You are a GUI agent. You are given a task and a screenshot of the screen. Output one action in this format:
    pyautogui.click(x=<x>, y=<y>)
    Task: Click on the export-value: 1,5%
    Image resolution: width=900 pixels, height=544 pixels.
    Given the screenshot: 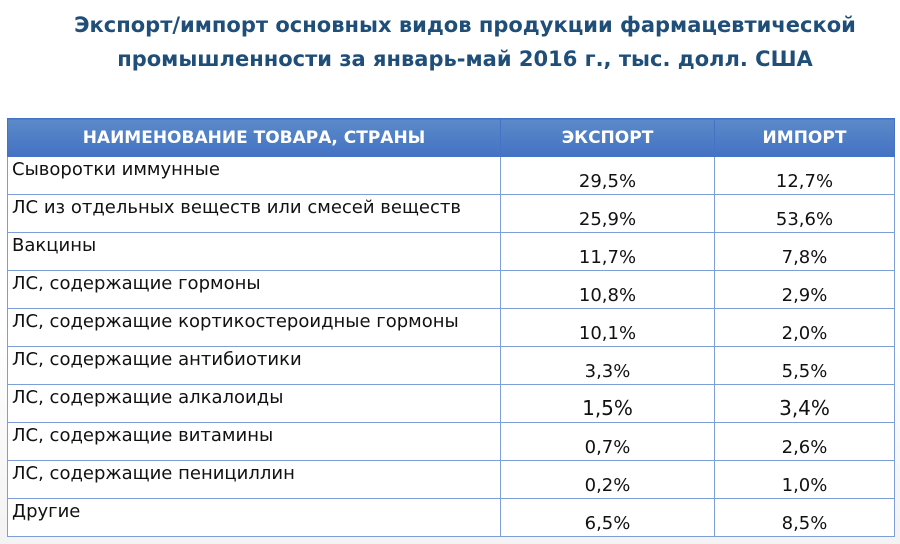 What is the action you would take?
    pyautogui.click(x=607, y=403)
    